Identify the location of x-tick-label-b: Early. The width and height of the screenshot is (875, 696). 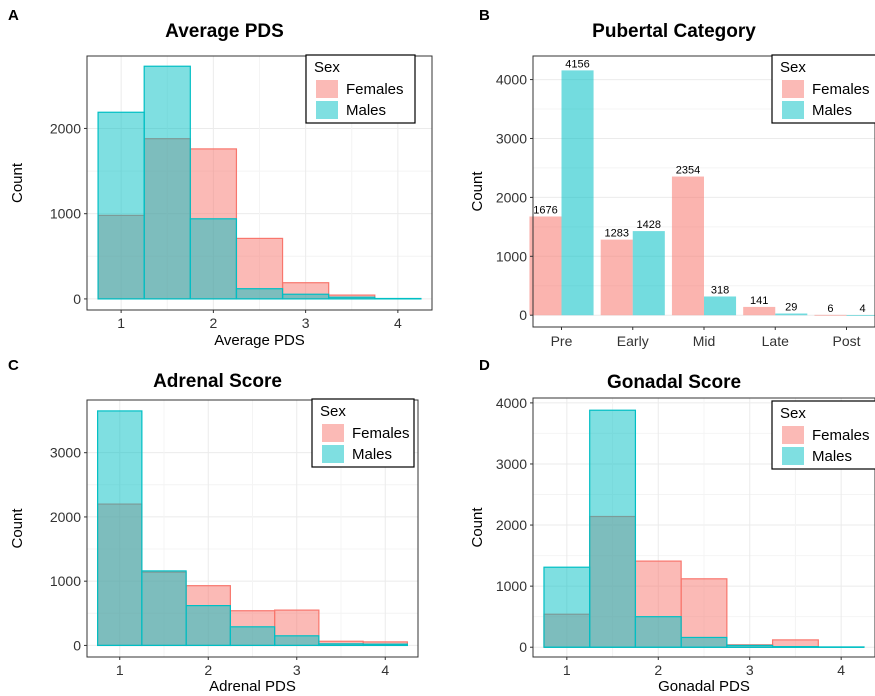
(633, 341).